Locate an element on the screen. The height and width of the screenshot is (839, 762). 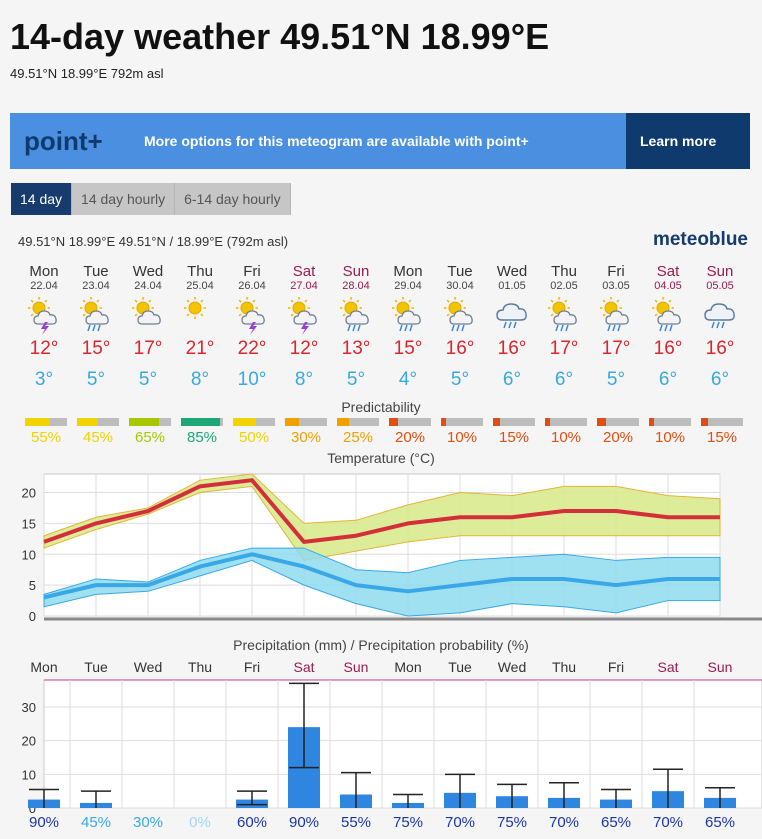
min-temperature-line is located at coordinates (381, 576).